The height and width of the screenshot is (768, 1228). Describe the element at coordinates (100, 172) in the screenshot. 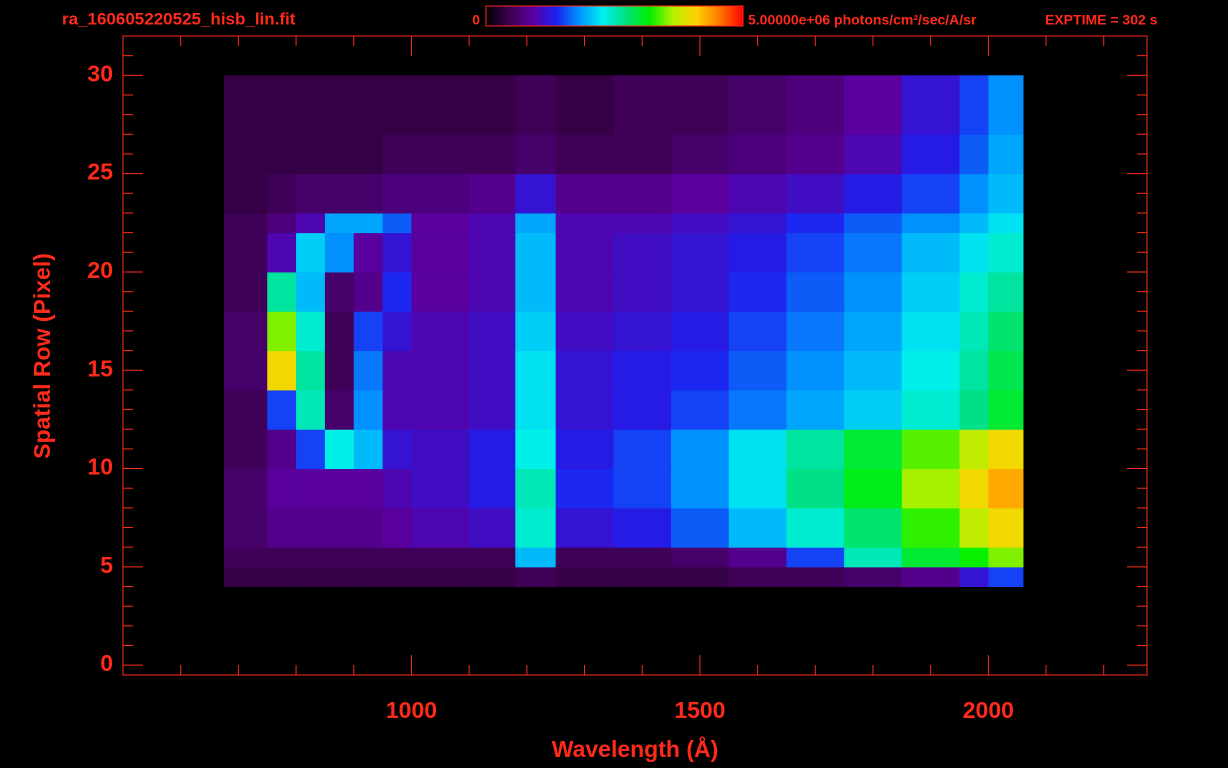

I see `y-tick-label: 25` at that location.